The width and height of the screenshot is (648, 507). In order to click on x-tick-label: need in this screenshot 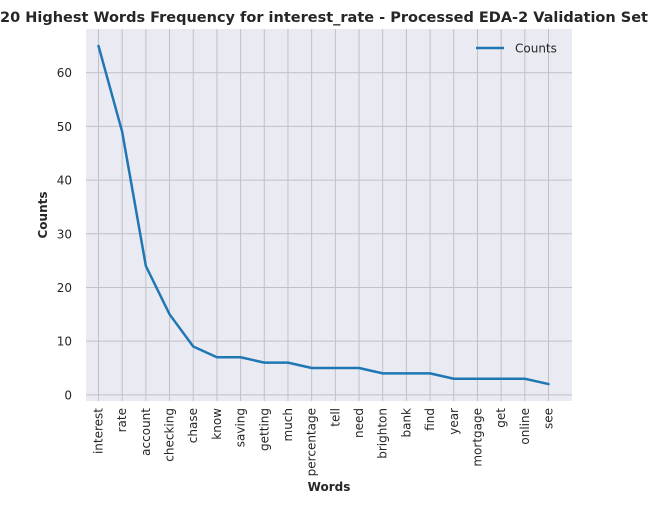, I will do `click(359, 423)`.